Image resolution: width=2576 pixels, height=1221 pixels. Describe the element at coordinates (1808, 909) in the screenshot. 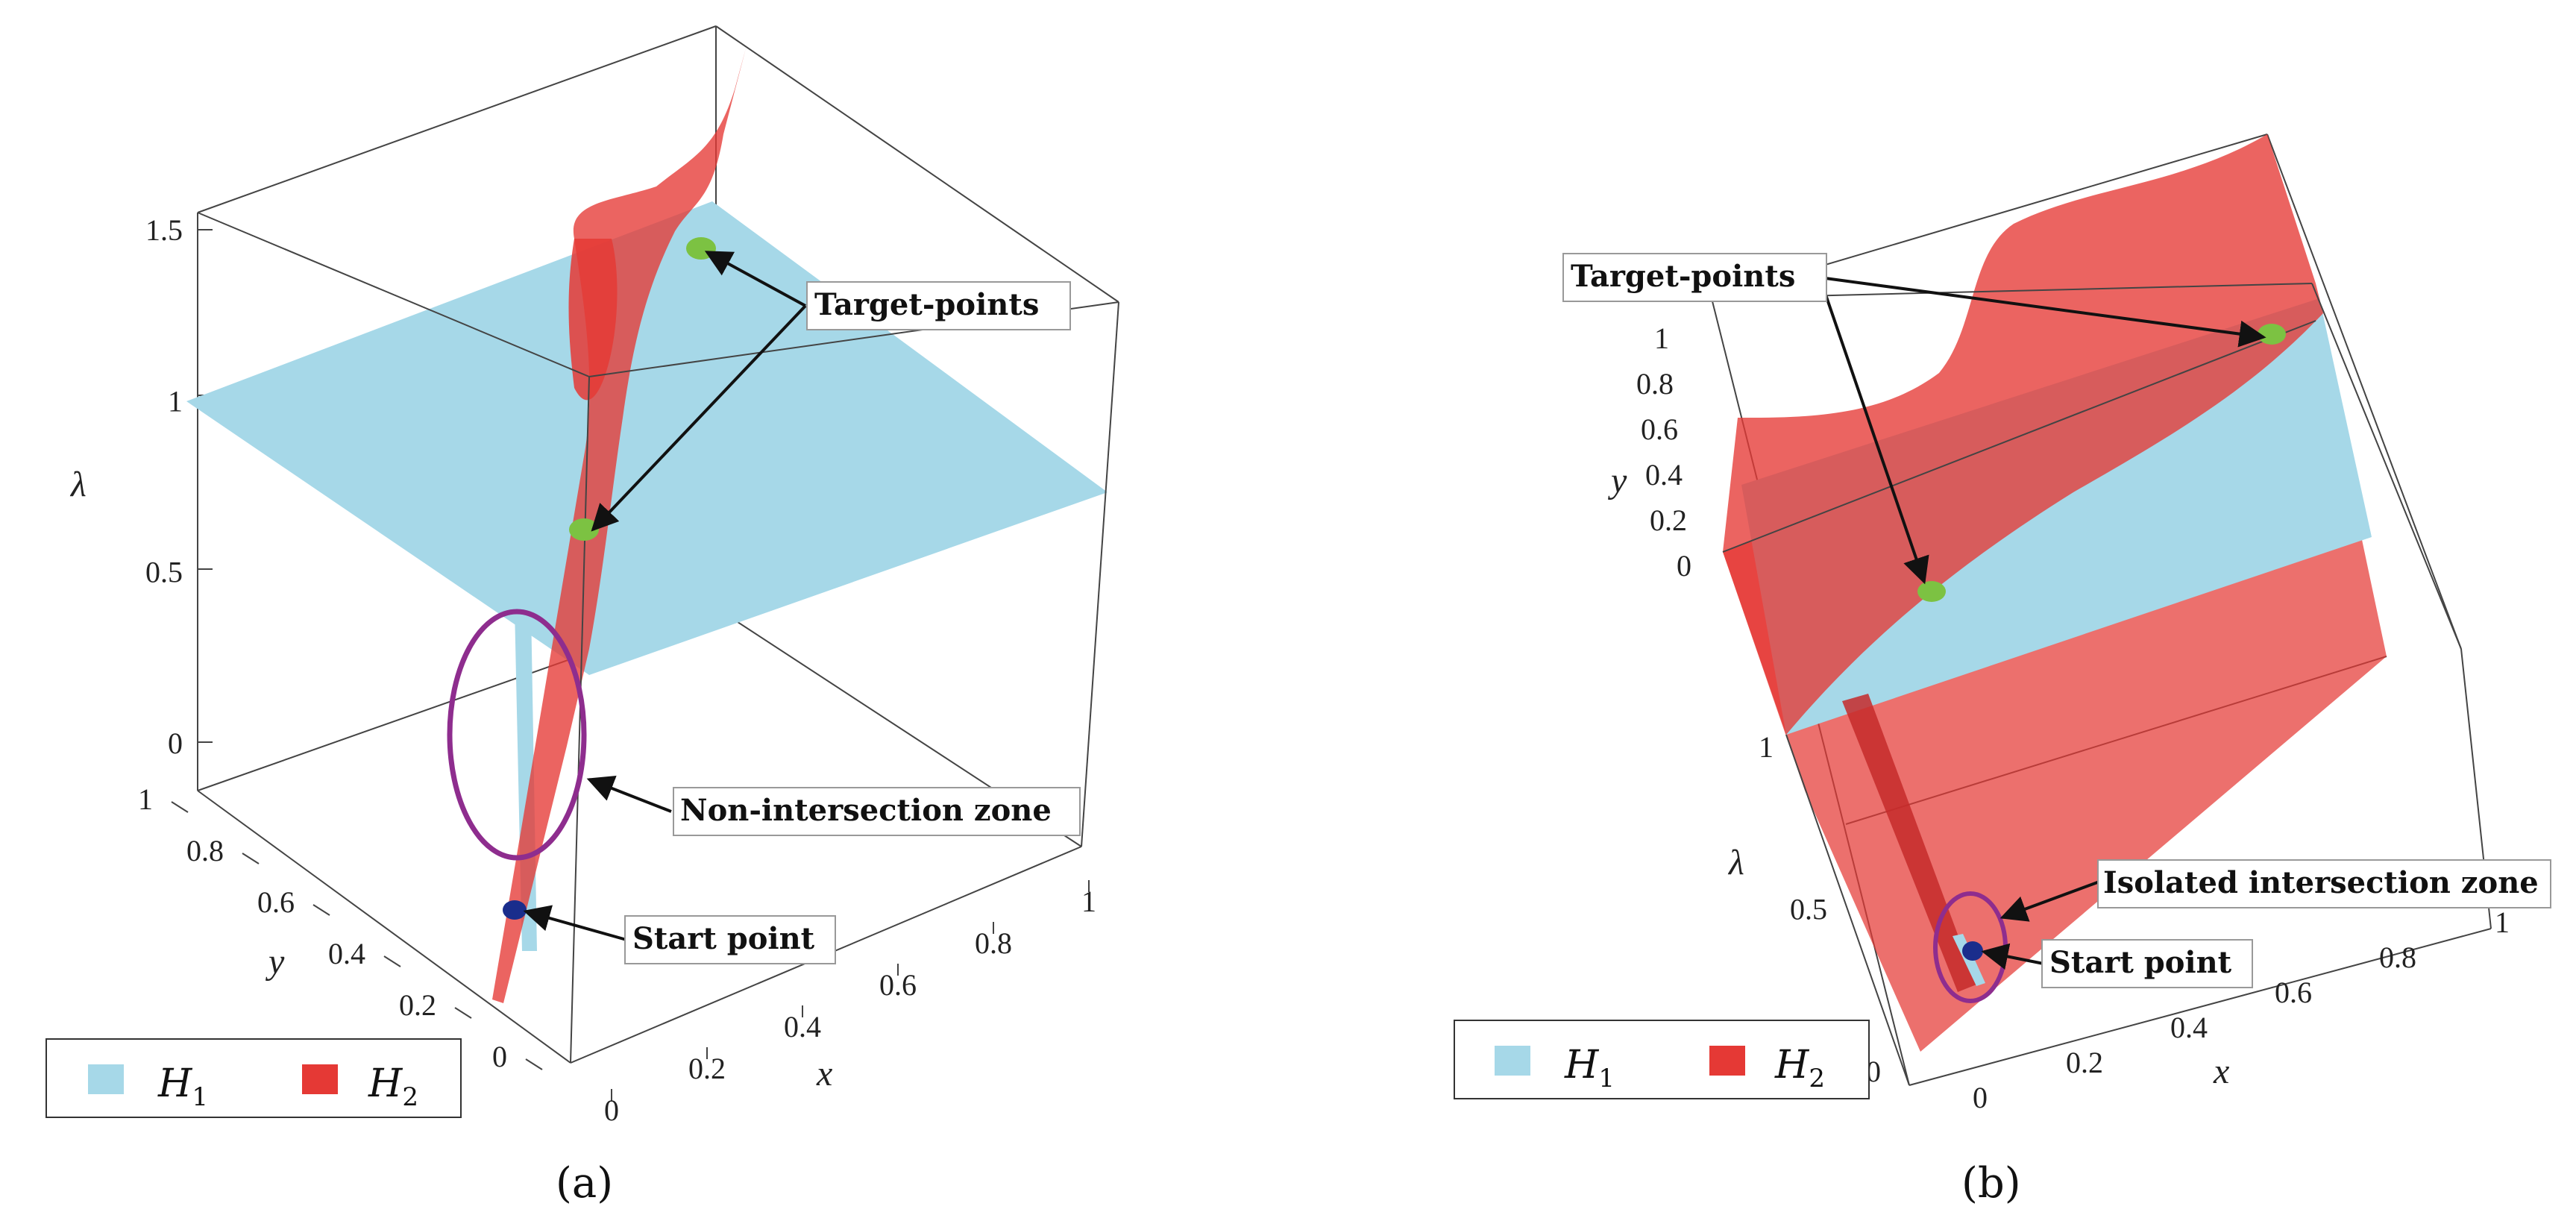

I see `panel-b-z-tick-label: 0.5` at that location.